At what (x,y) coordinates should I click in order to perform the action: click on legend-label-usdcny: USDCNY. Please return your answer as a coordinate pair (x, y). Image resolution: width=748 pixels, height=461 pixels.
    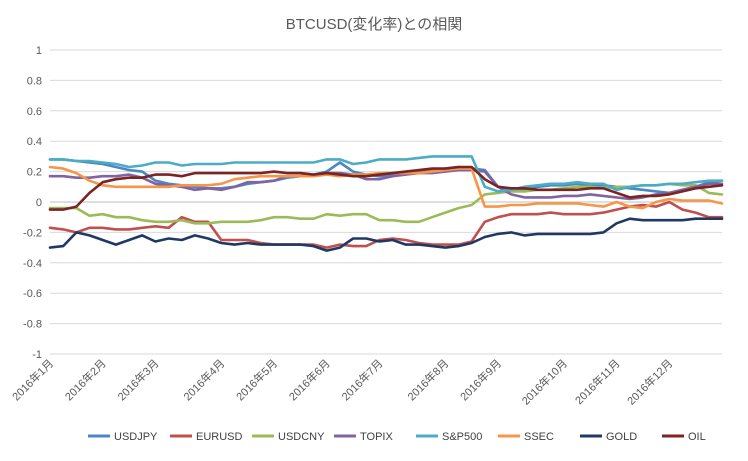
    Looking at the image, I should click on (301, 437).